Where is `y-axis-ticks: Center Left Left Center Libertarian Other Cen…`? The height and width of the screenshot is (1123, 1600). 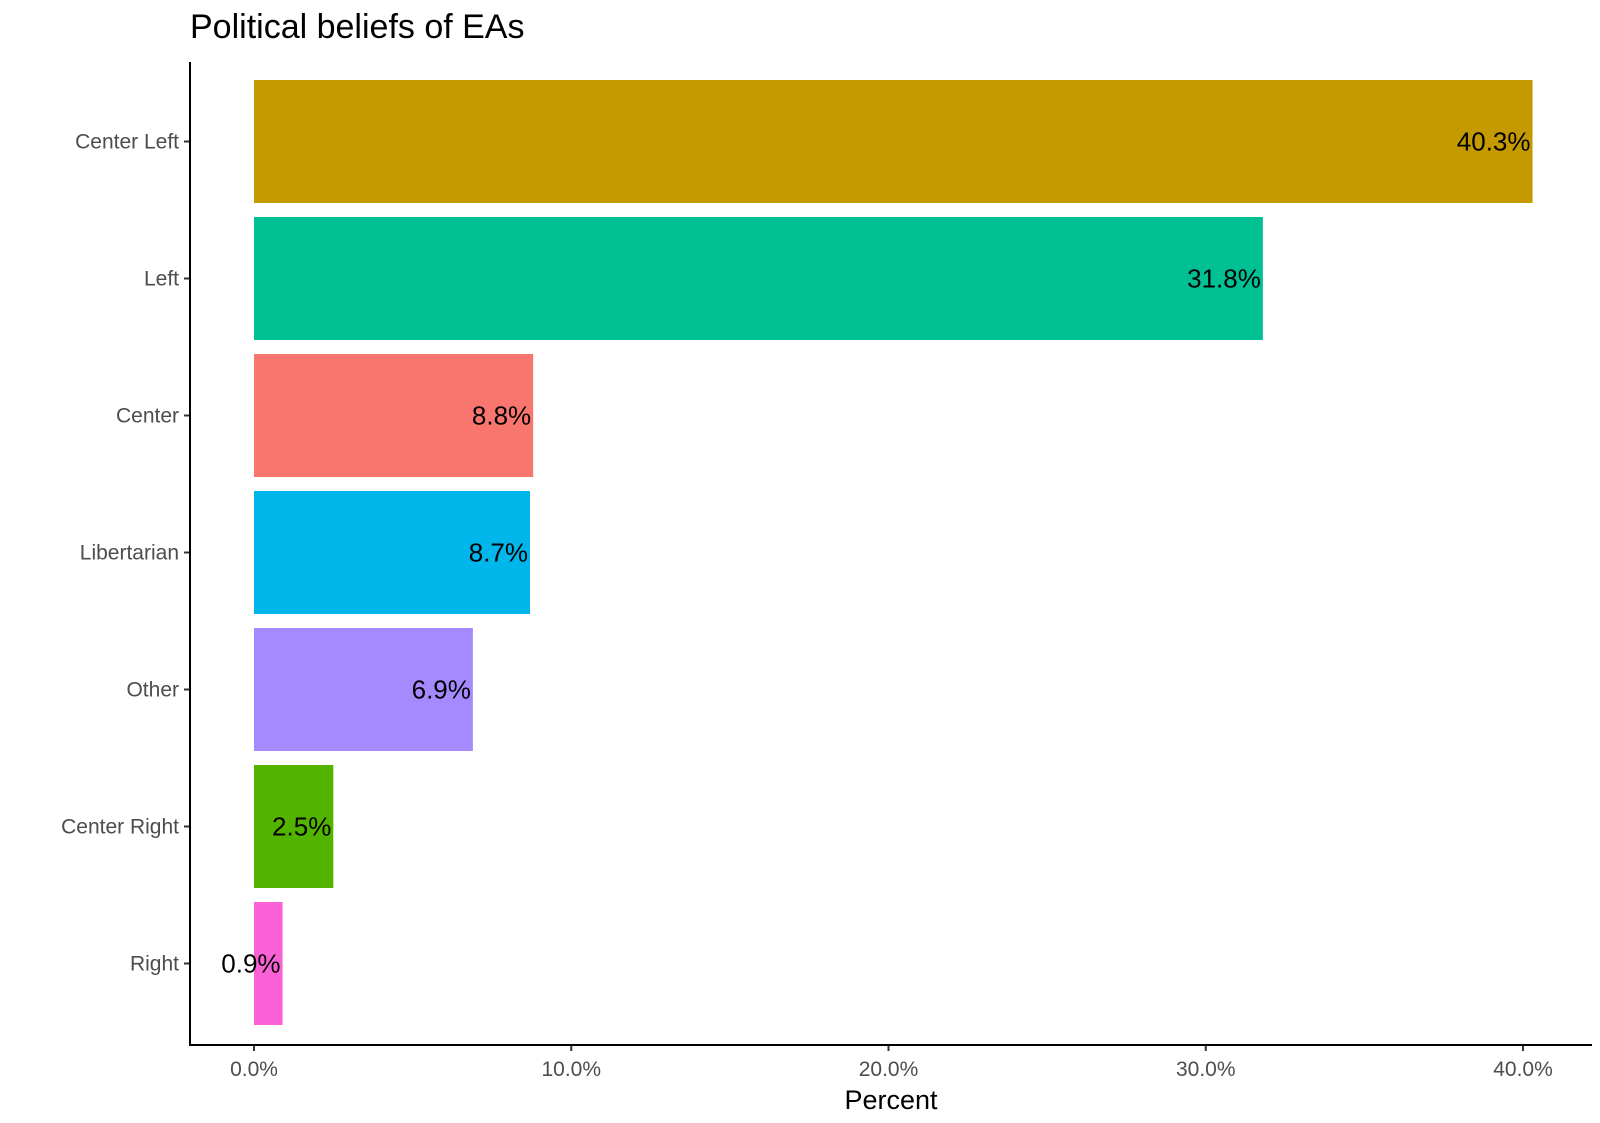
y-axis-ticks: Center Left Left Center Libertarian Other Cen… is located at coordinates (125, 553).